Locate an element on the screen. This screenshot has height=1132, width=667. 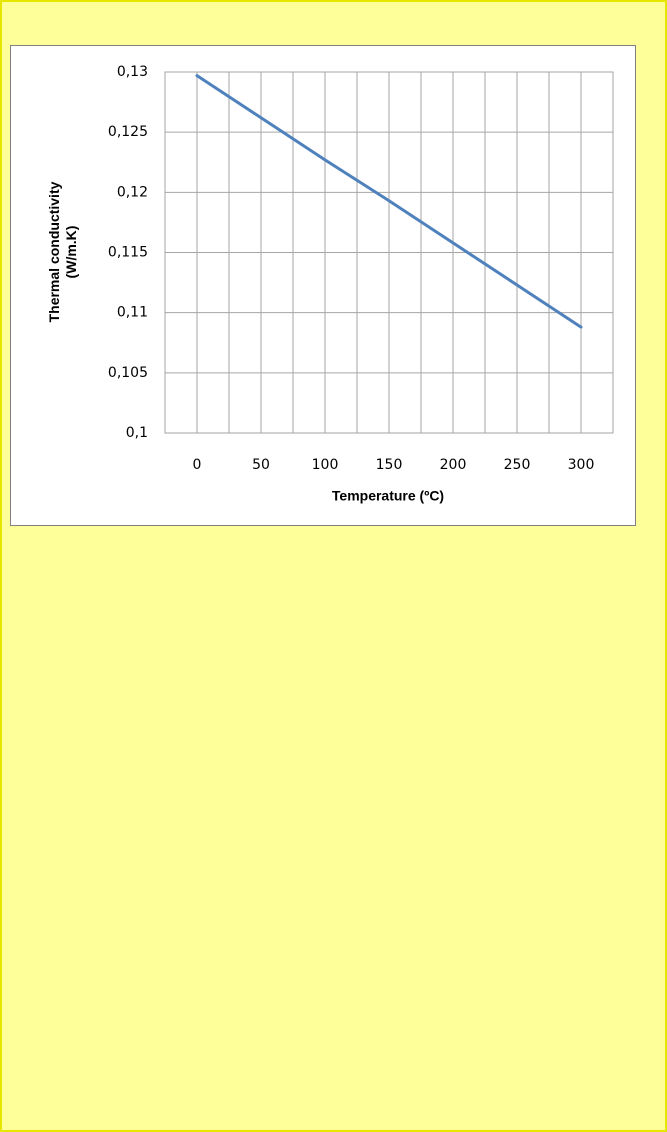
y-tick-label: 0,13 is located at coordinates (132, 72).